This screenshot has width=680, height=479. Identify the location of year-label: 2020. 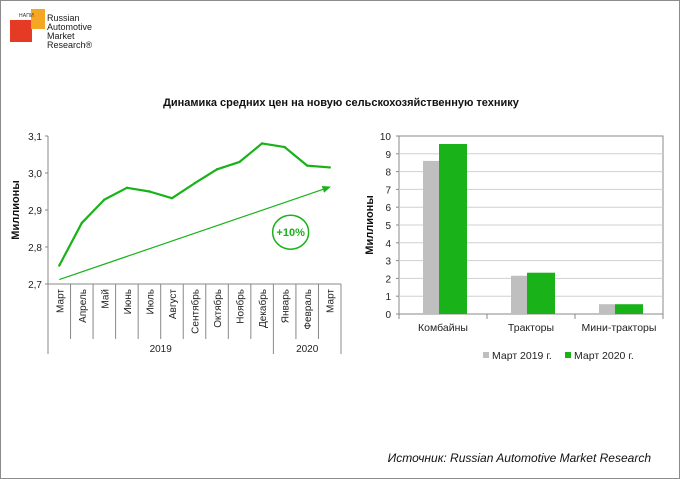
(307, 349).